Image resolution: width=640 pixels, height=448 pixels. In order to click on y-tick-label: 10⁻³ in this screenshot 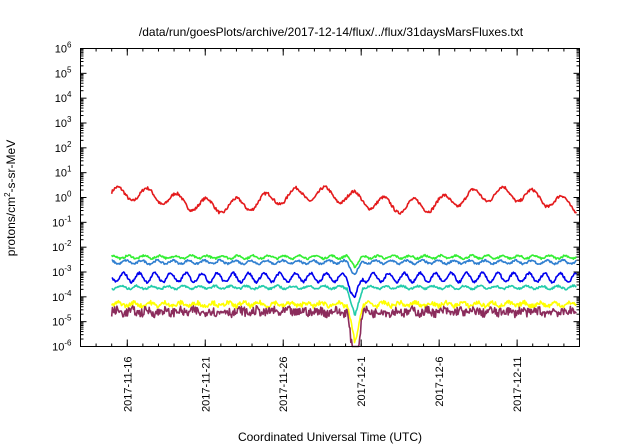, I will do `click(62, 271)`.